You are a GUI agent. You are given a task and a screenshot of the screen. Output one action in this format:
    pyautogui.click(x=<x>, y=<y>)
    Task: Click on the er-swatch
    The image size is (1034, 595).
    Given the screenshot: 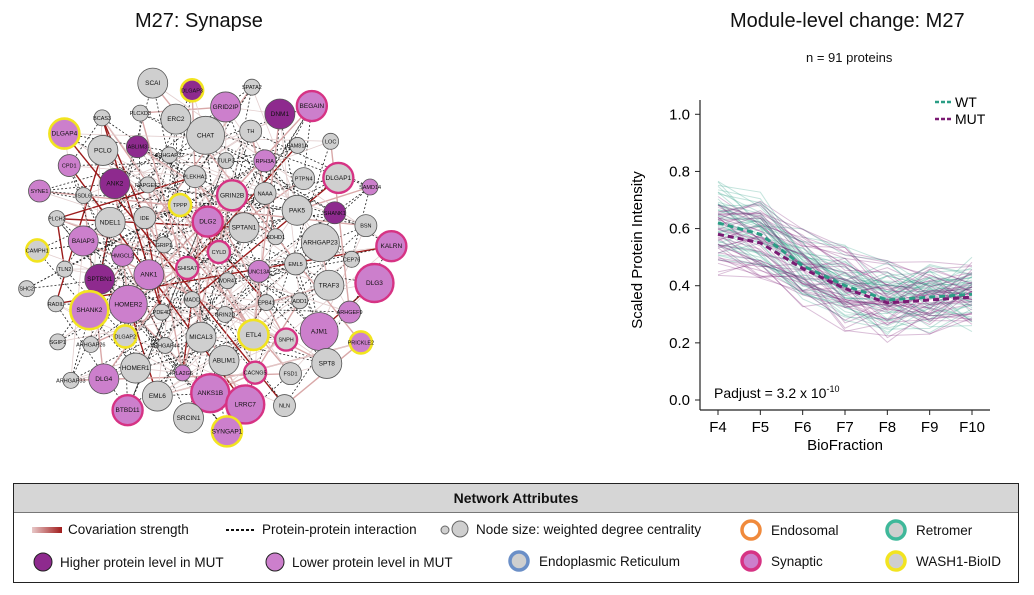 What is the action you would take?
    pyautogui.click(x=519, y=561)
    